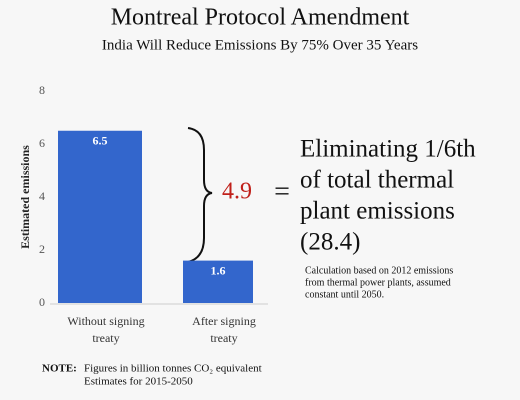  What do you see at coordinates (282, 191) in the screenshot?
I see `equals-sign: =` at bounding box center [282, 191].